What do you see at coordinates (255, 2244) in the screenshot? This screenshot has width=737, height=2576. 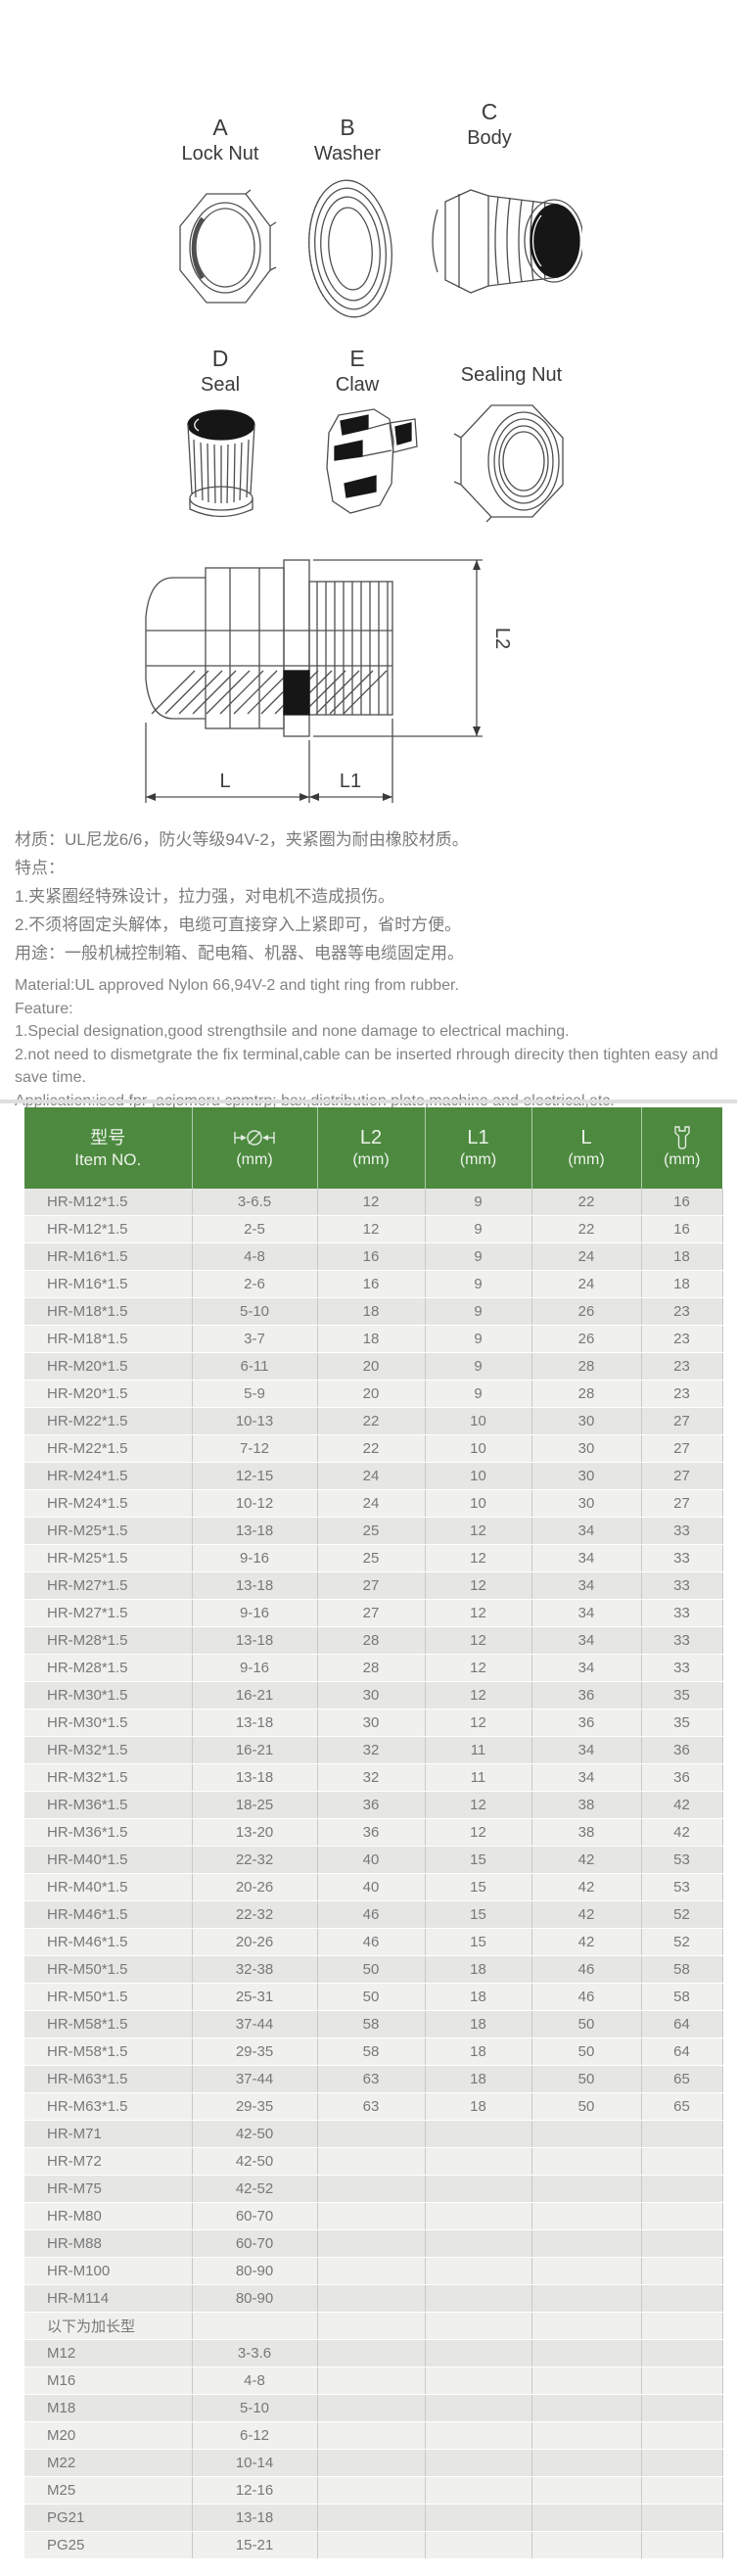 I see `cell-clamp-range: 60-70` at bounding box center [255, 2244].